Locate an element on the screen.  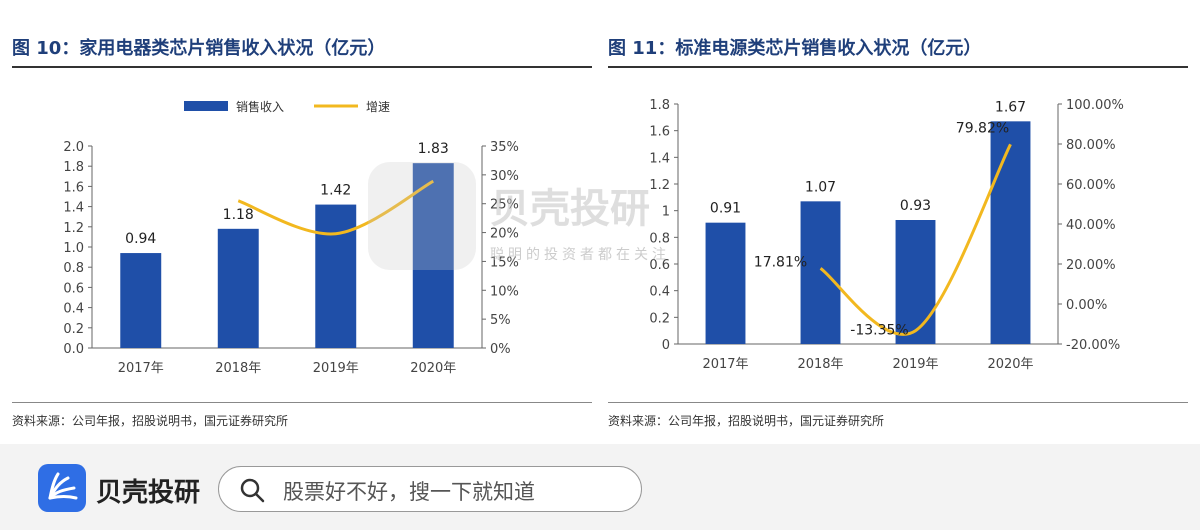
left-chart-bar-data-label: 1.42 is located at coordinates (335, 191).